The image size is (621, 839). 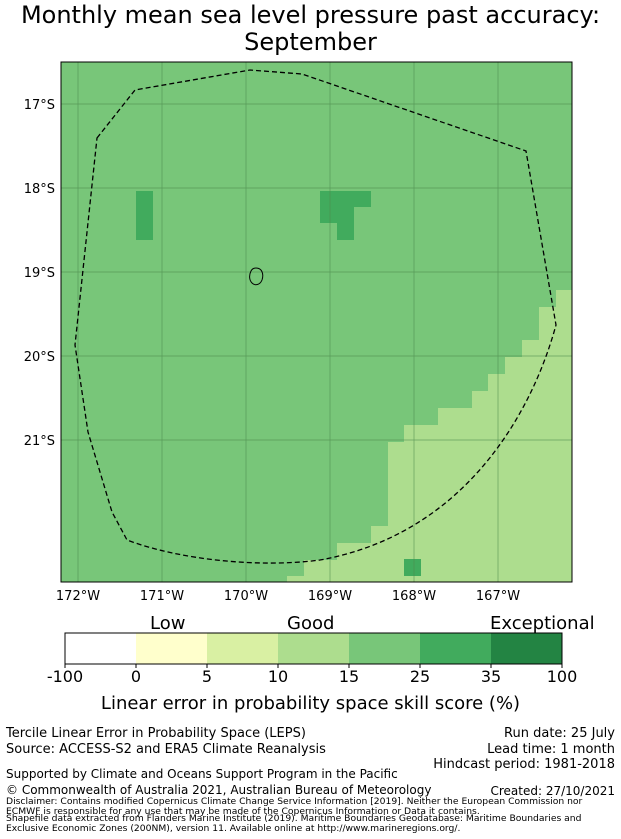 I want to click on title-line-2: September, so click(x=310, y=42).